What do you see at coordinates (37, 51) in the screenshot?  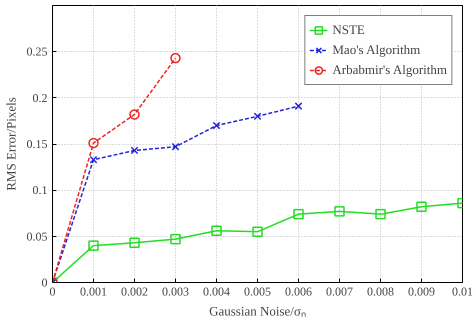 I see `y-tick-label: 0.25` at bounding box center [37, 51].